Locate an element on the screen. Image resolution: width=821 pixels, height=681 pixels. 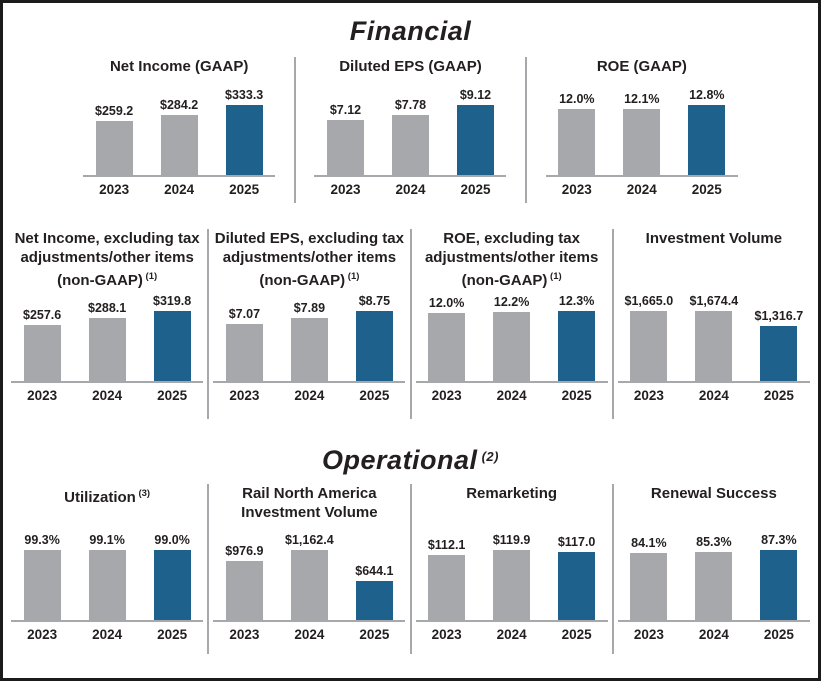
bar-column-2023: $976.9 is located at coordinates (244, 582).